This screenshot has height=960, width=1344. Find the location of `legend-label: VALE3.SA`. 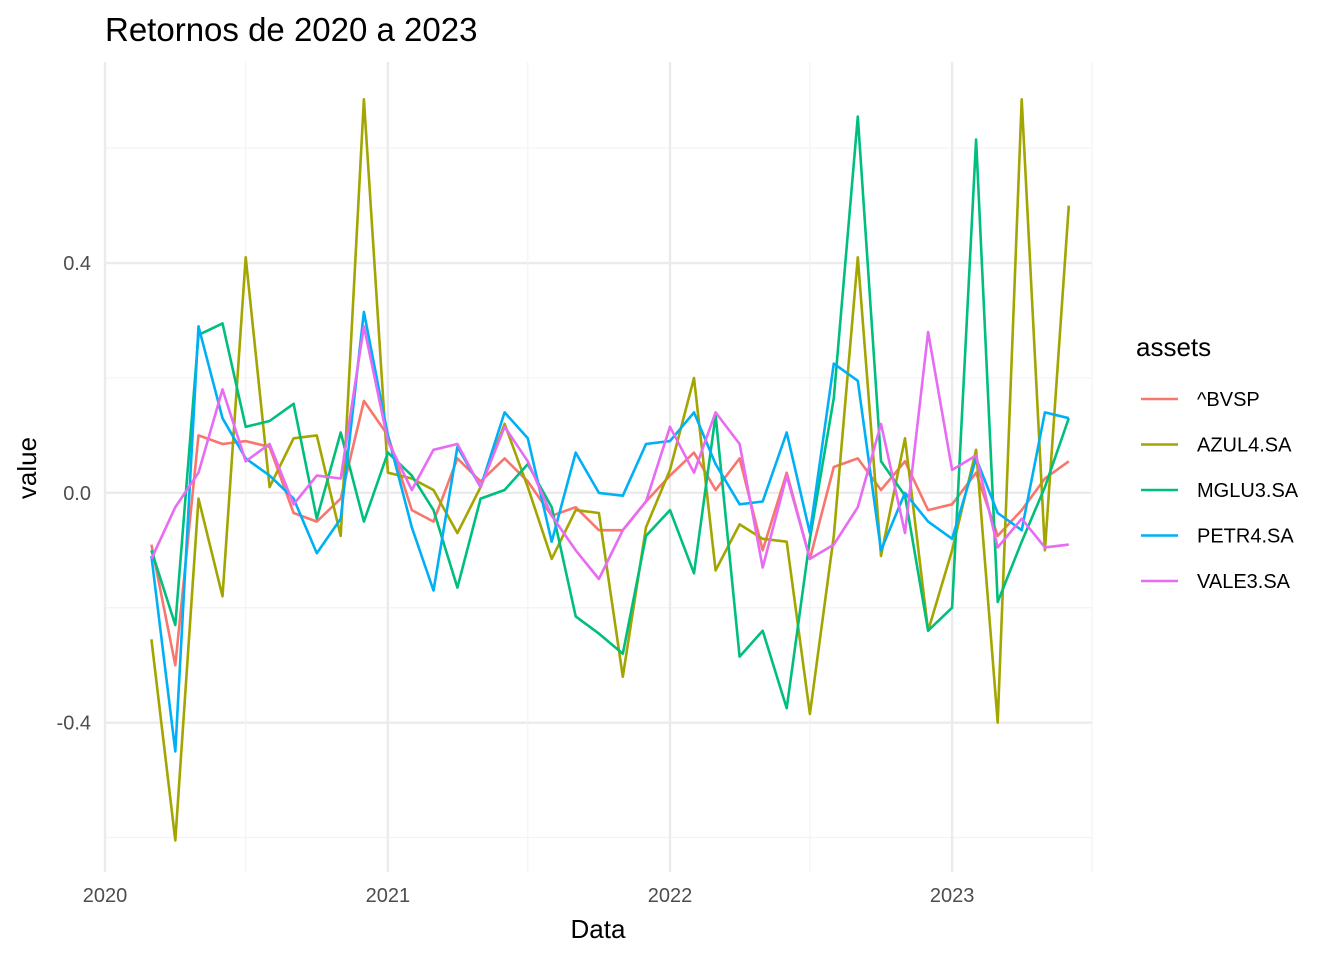

legend-label: VALE3.SA is located at coordinates (1244, 582).